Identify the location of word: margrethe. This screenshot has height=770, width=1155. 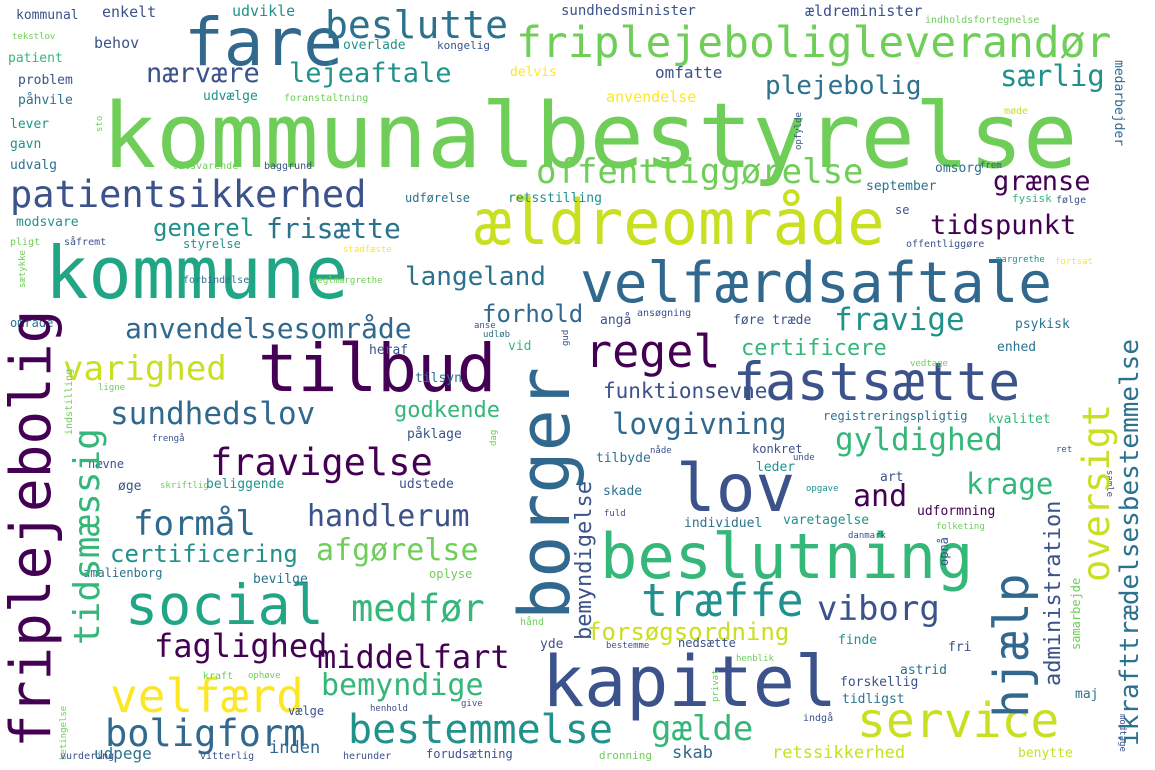
(1020, 260).